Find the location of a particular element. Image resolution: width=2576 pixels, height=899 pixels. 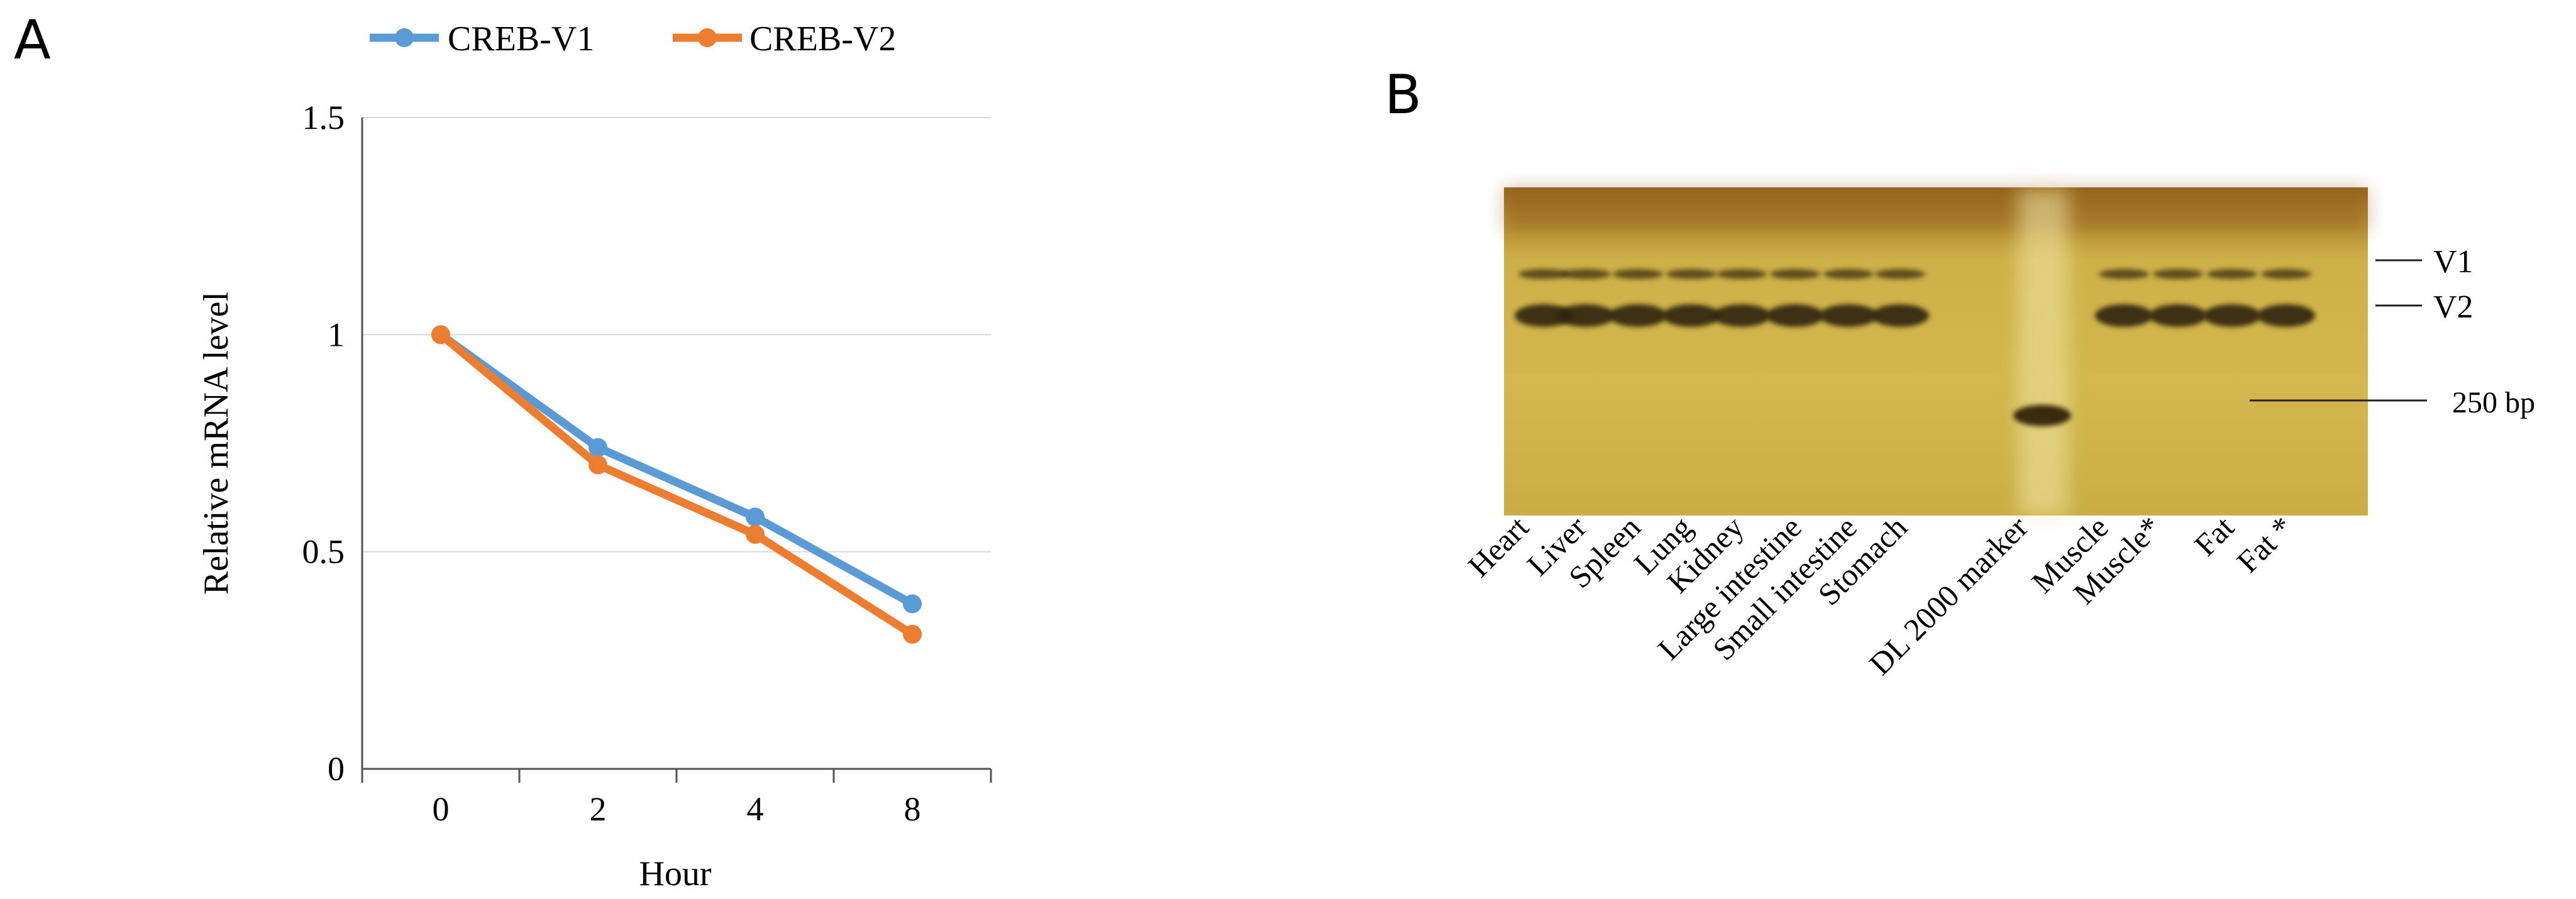

y-tick-label: 0 is located at coordinates (336, 769).